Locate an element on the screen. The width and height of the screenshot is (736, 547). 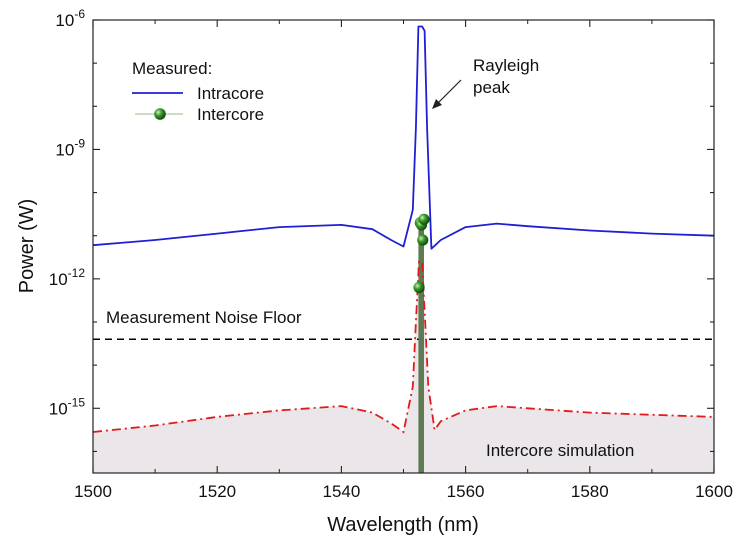
y-tick-label: 10⁻¹⁵ is located at coordinates (67, 406).